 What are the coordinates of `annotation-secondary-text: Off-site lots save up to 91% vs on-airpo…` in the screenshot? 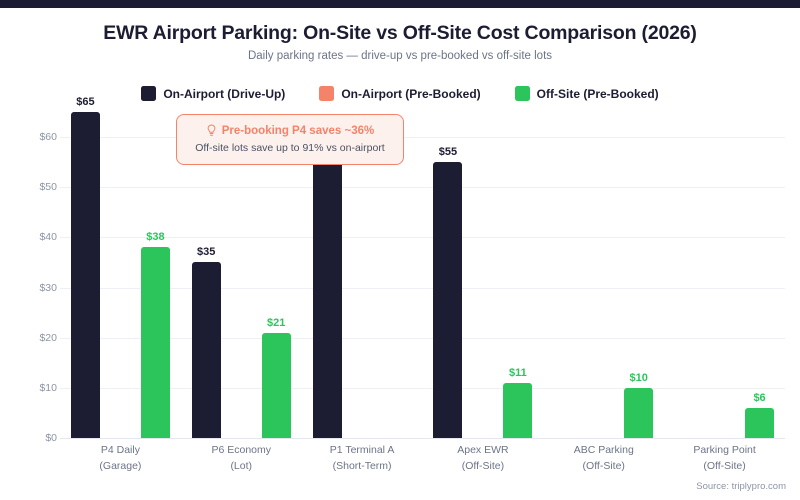 It's located at (290, 148).